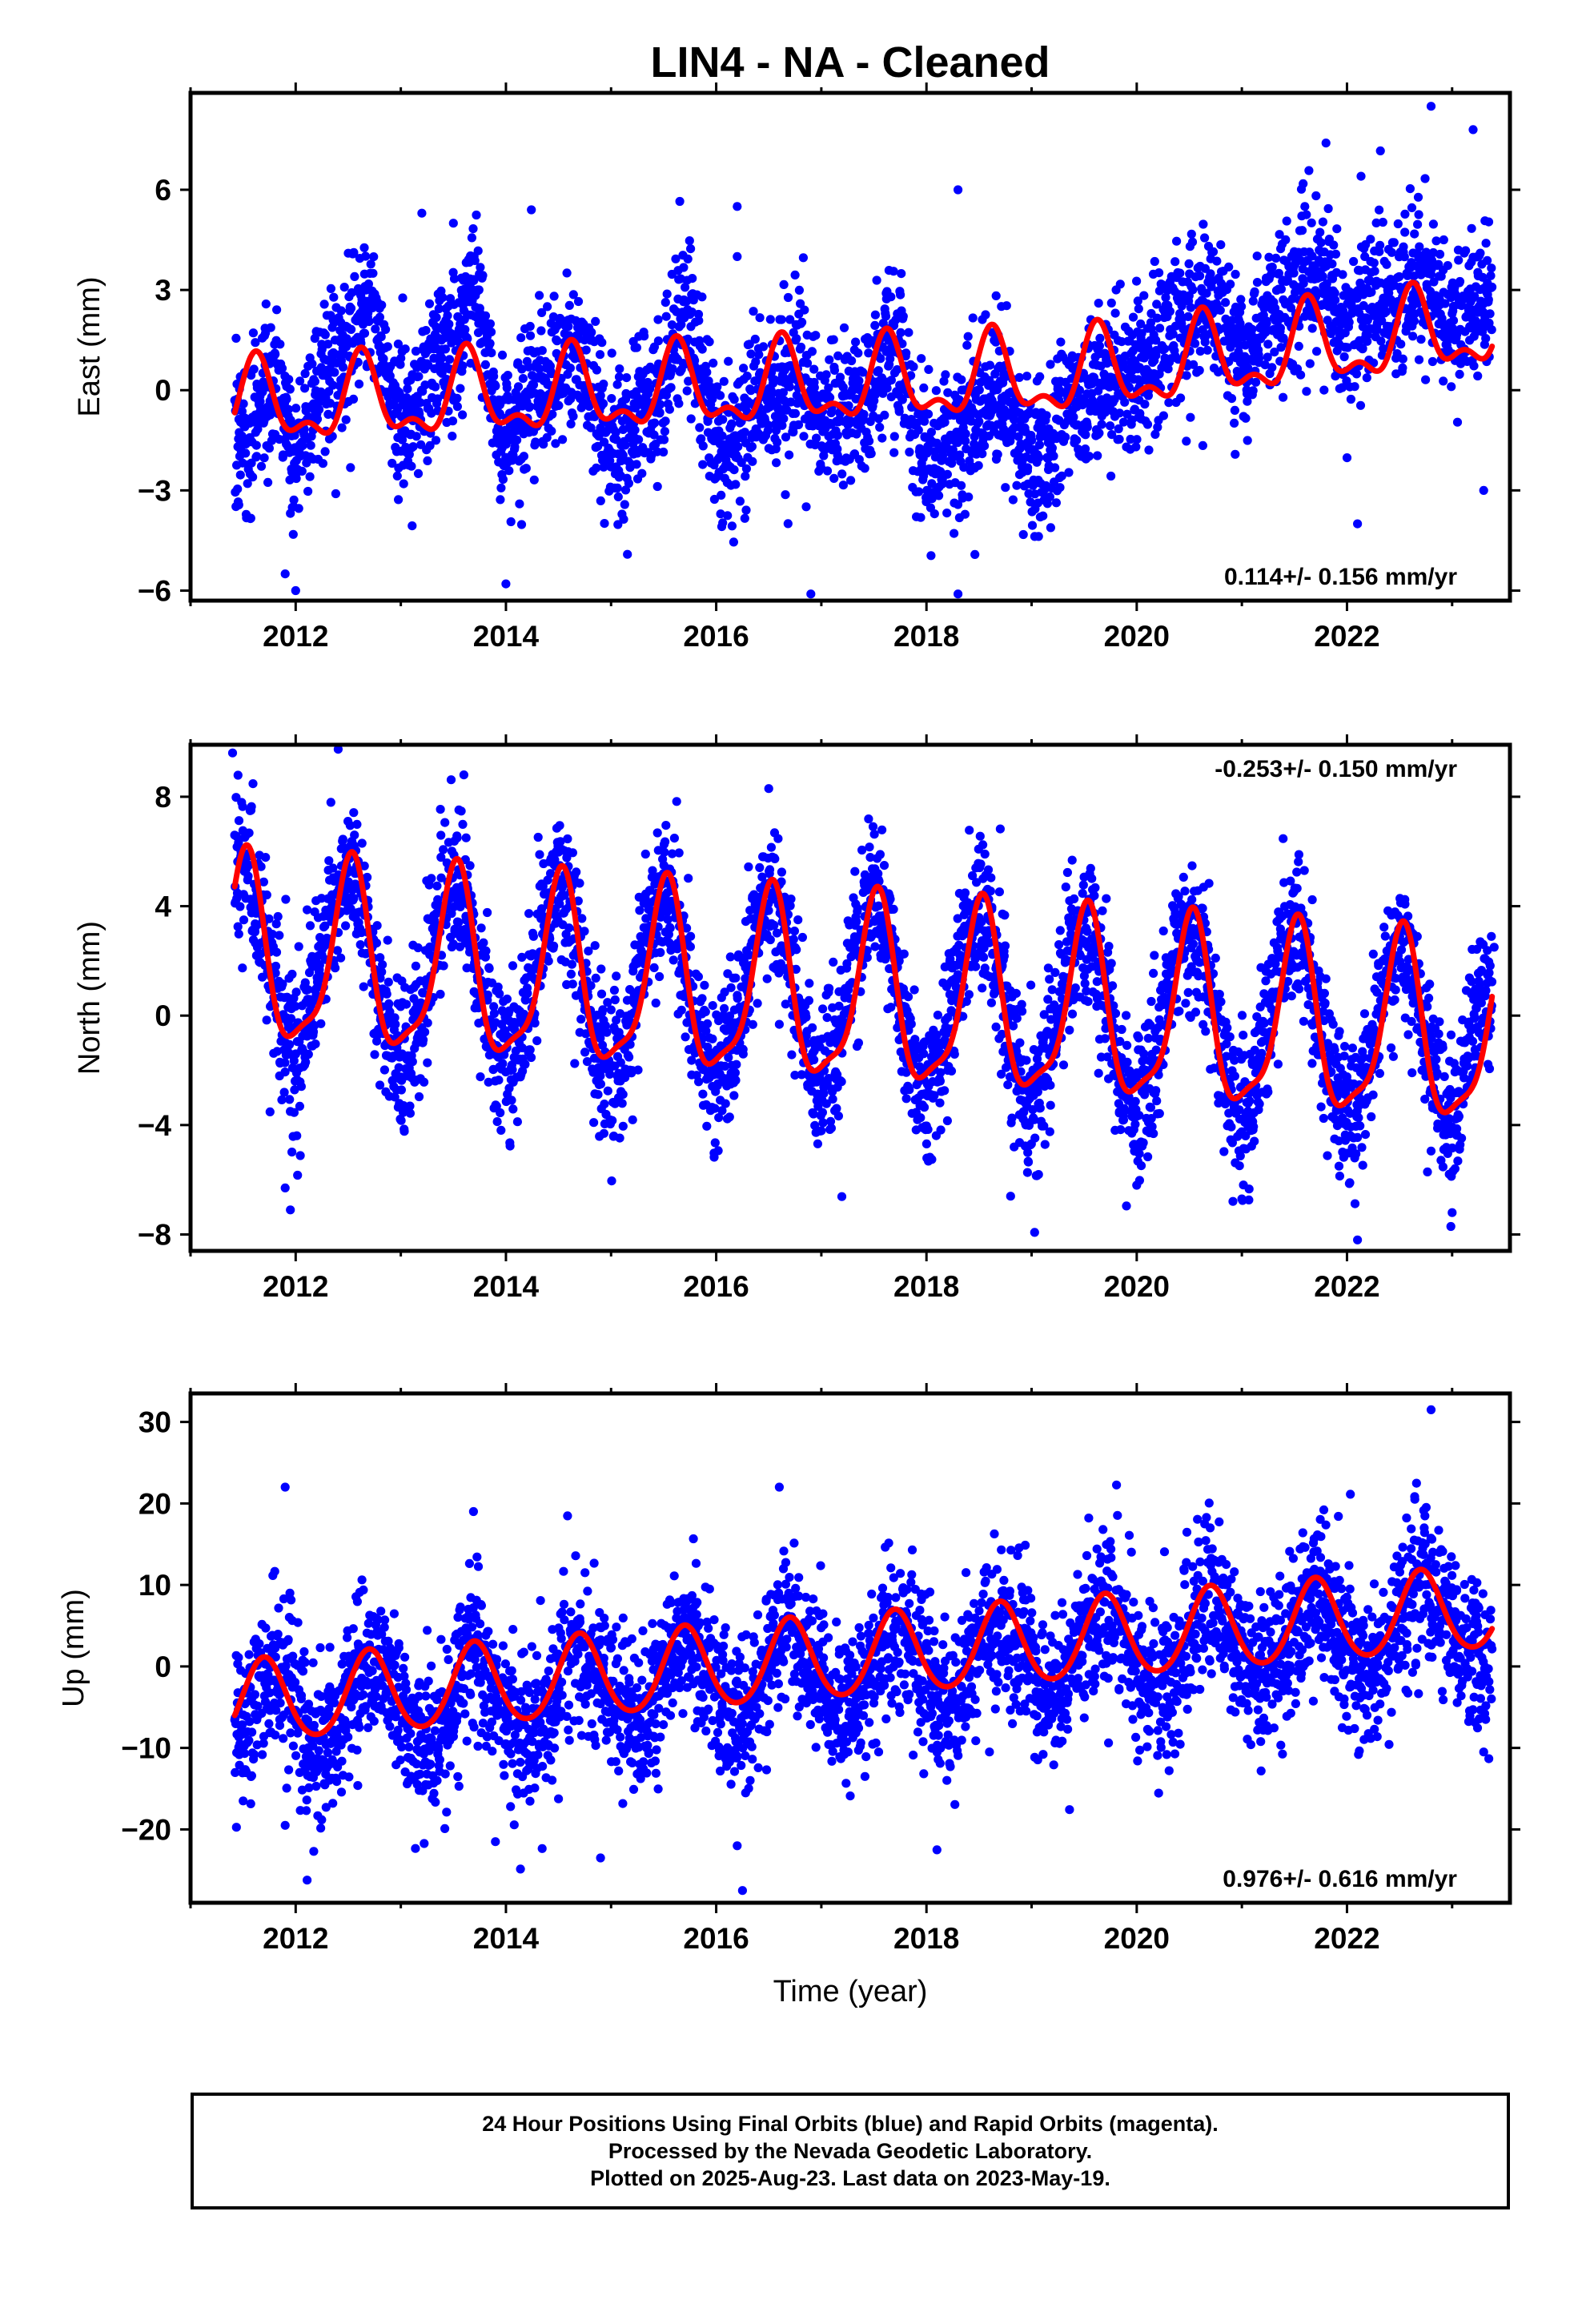 This screenshot has height=2324, width=1582. What do you see at coordinates (295, 636) in the screenshot?
I see `east-x-tick-label: 2012` at bounding box center [295, 636].